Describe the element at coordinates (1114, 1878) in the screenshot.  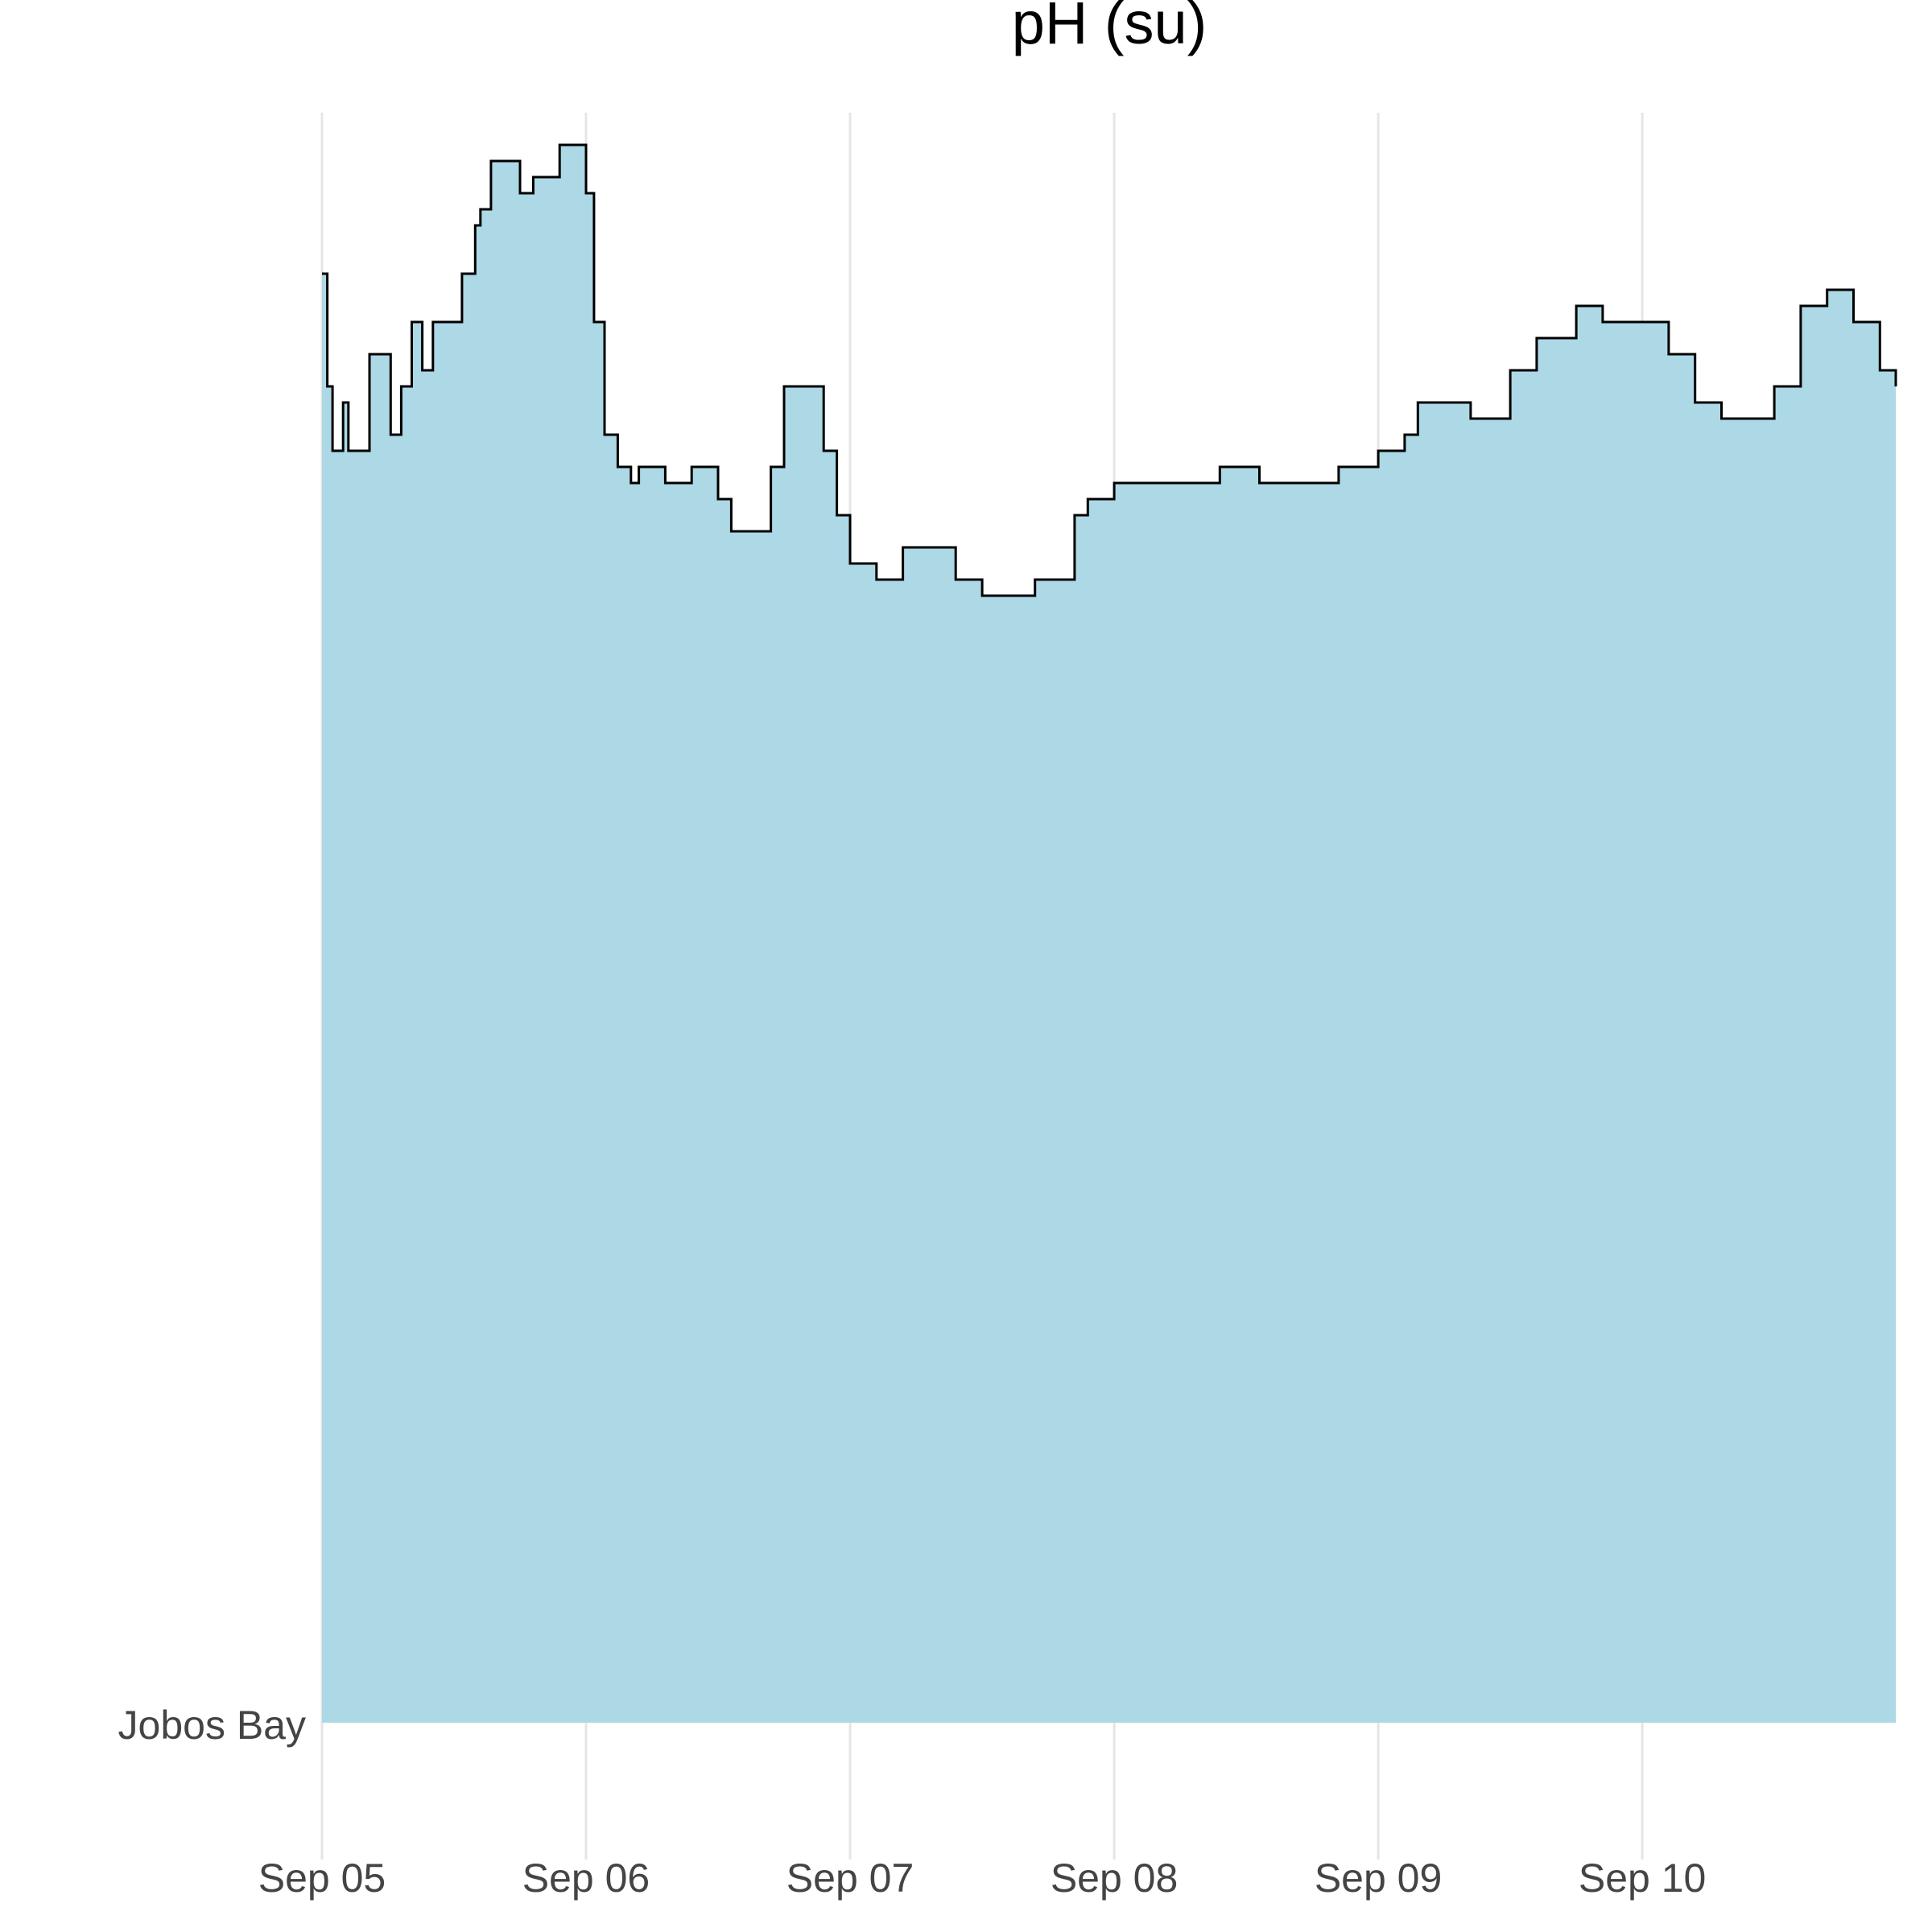
I see `x-tick-label: Sep 08` at that location.